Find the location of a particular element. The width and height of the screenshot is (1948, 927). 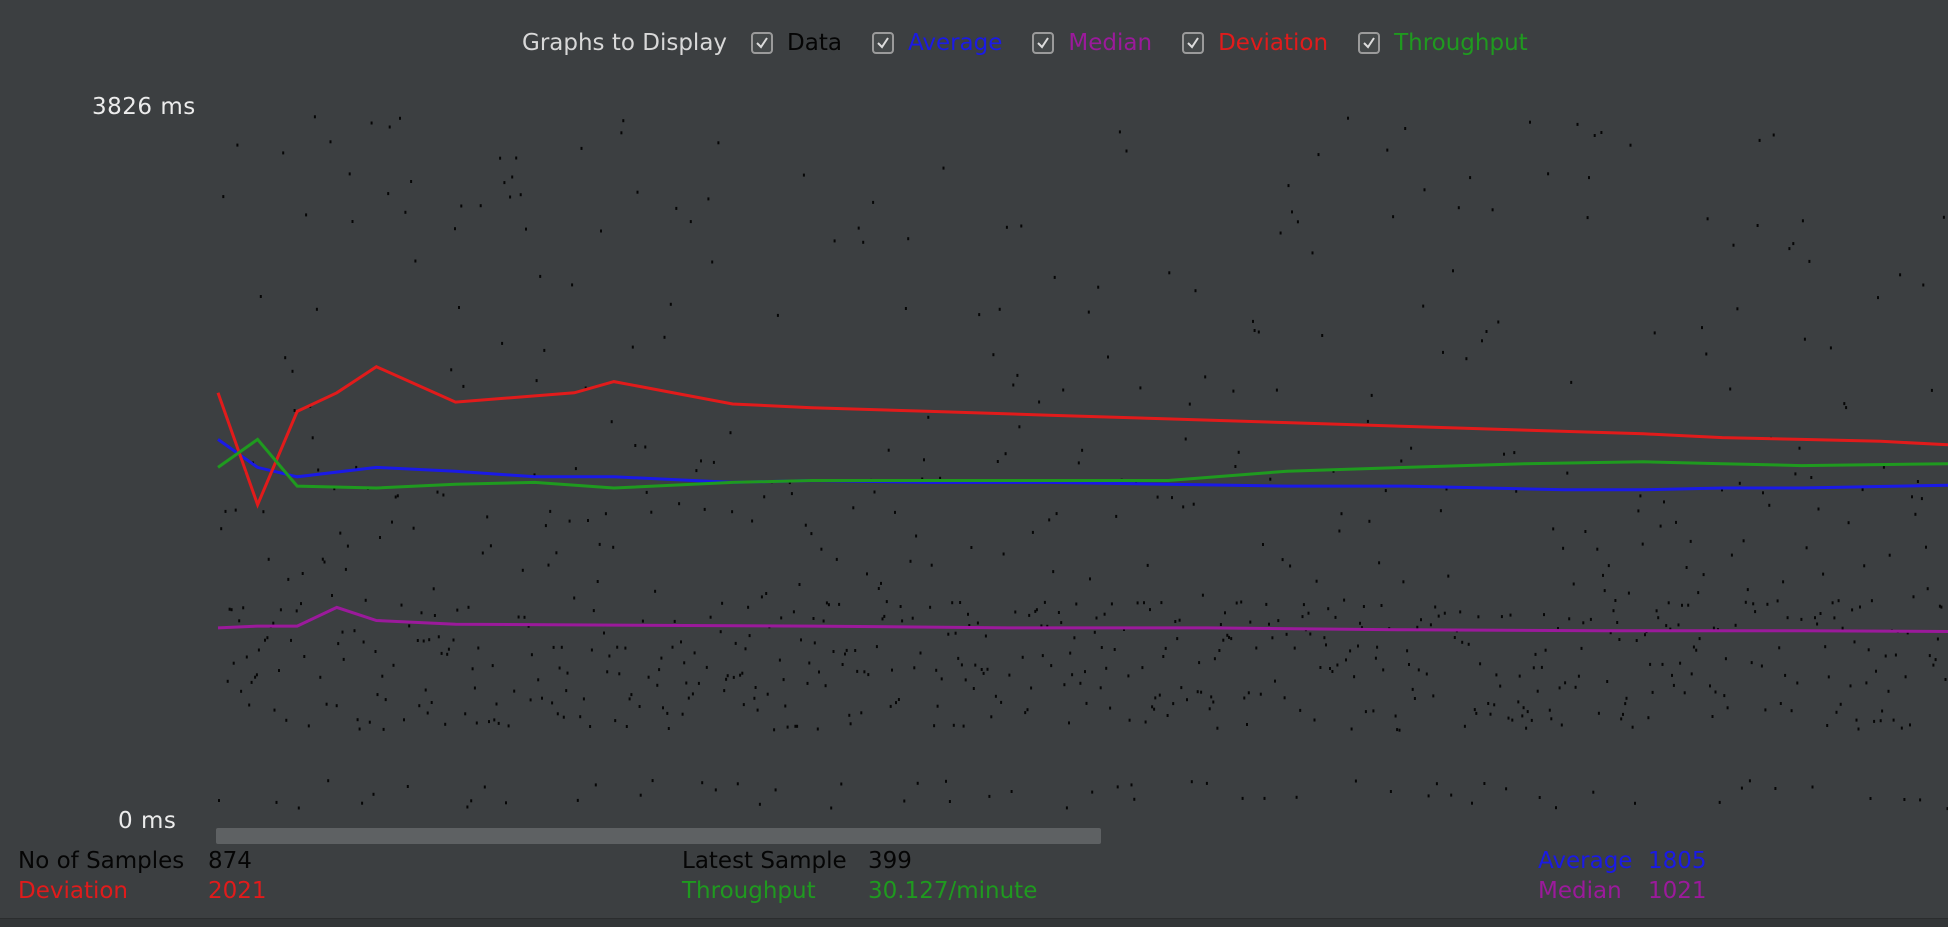

samples-value: 874 is located at coordinates (230, 861).